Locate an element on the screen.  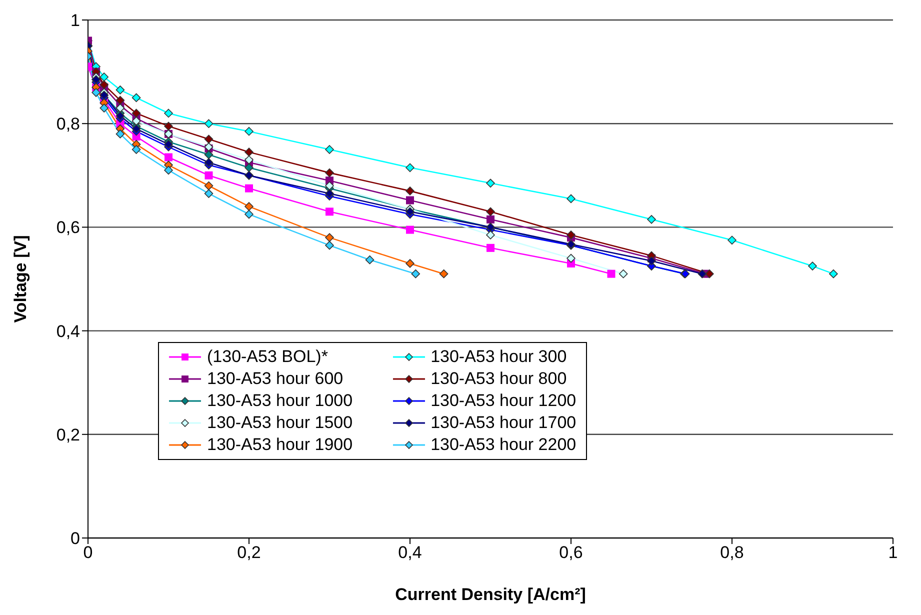
legend-label: 130-A53 hour 1000 is located at coordinates (280, 401).